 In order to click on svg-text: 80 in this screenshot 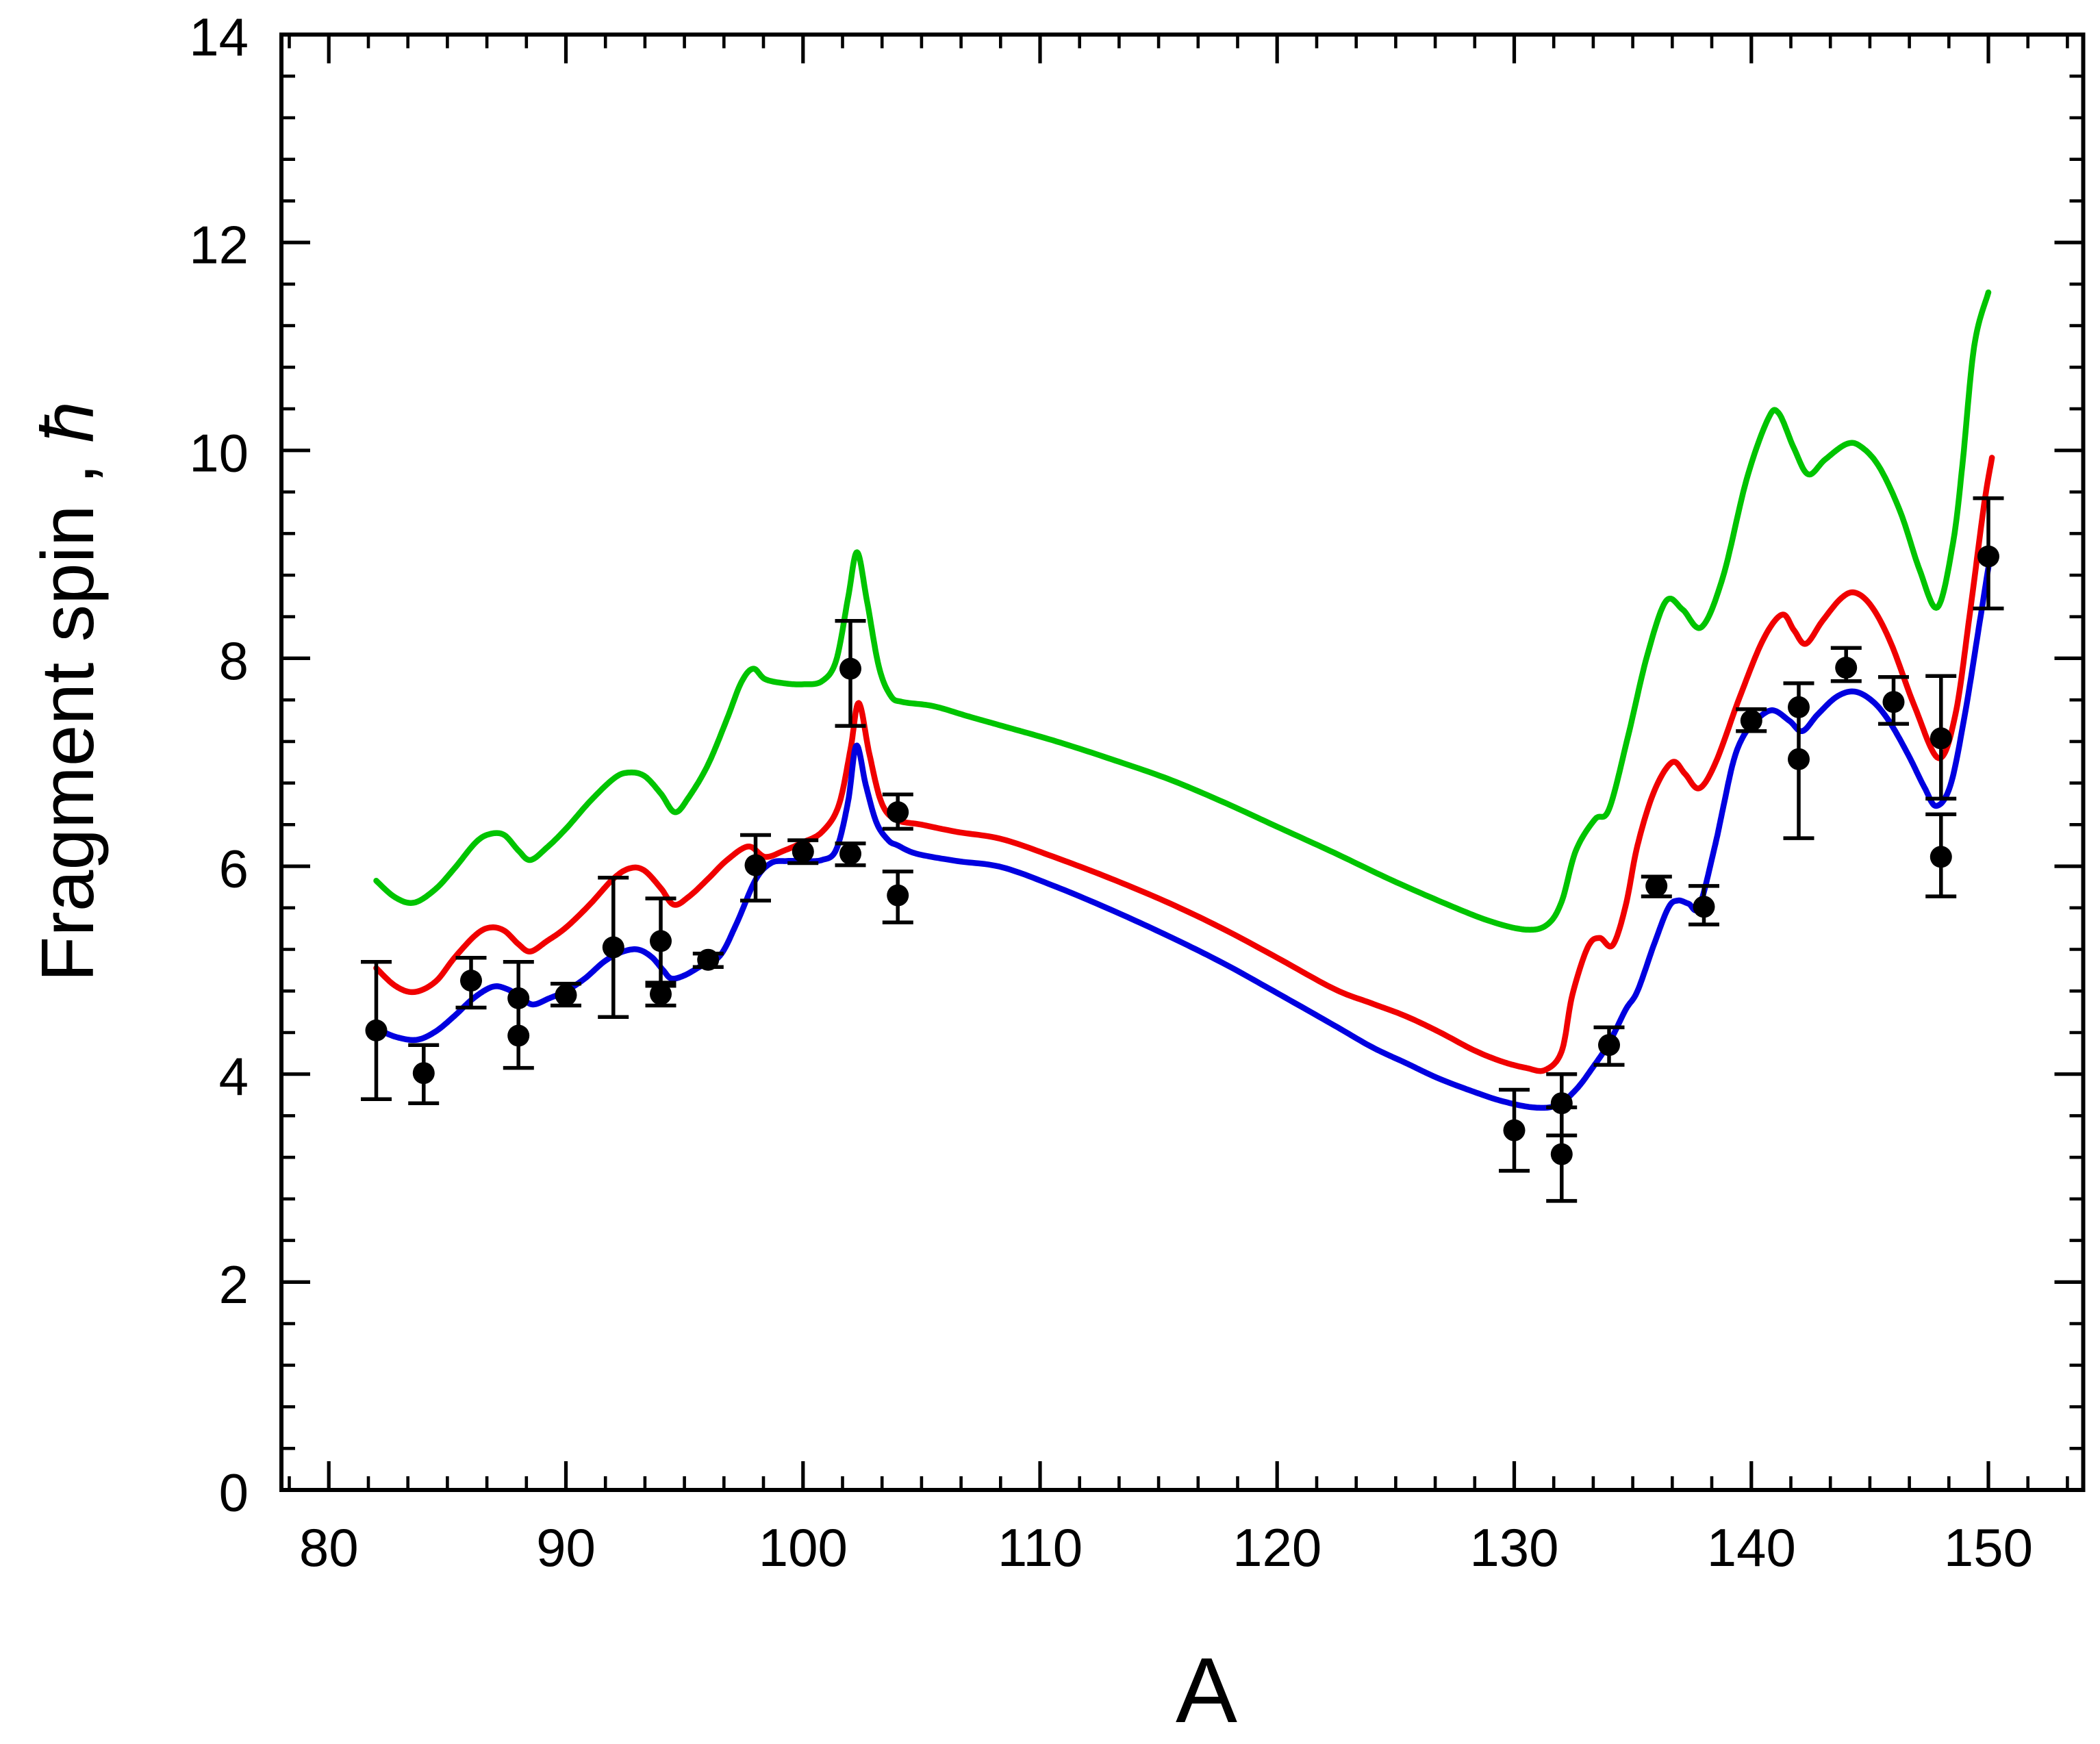, I will do `click(329, 1547)`.